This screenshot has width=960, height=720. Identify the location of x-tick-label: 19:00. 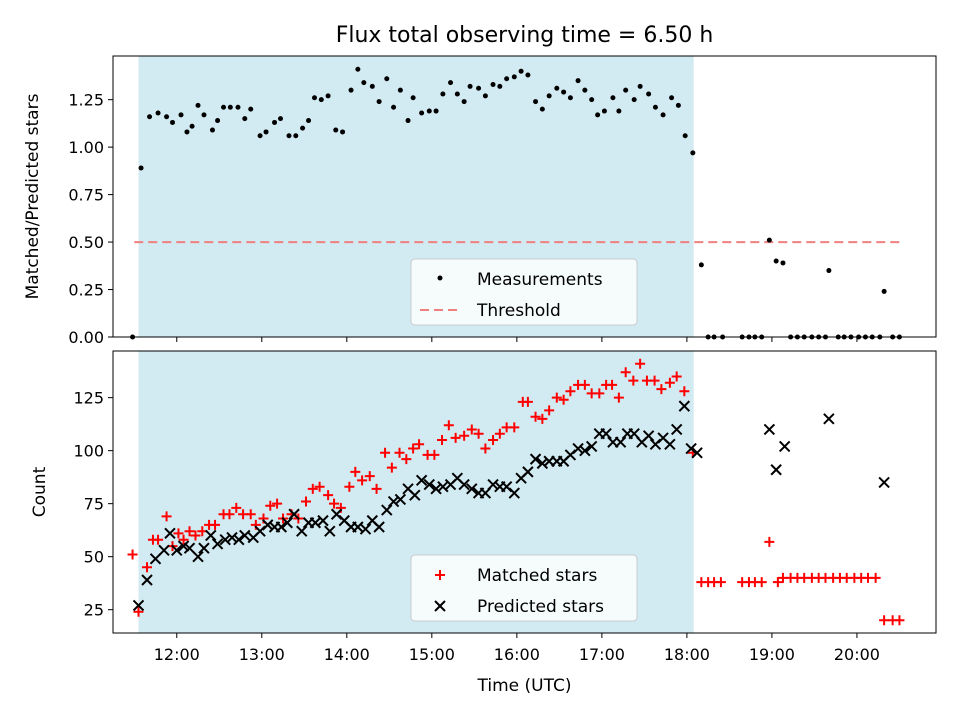
(772, 654).